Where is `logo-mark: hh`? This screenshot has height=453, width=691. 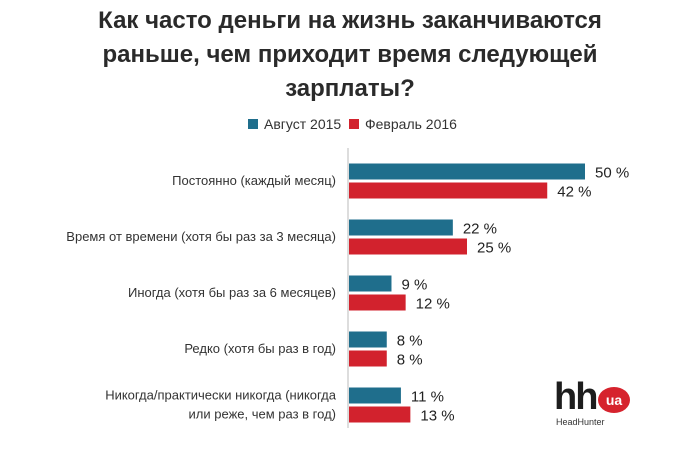 logo-mark: hh is located at coordinates (576, 397).